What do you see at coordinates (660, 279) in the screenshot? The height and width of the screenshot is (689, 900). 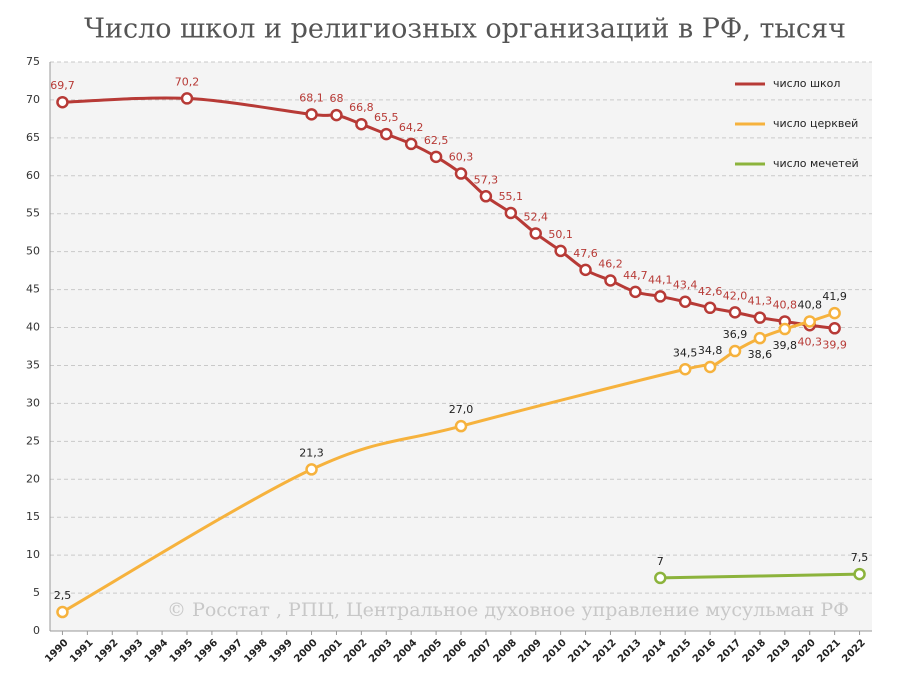 I see `data-label: 44,1` at bounding box center [660, 279].